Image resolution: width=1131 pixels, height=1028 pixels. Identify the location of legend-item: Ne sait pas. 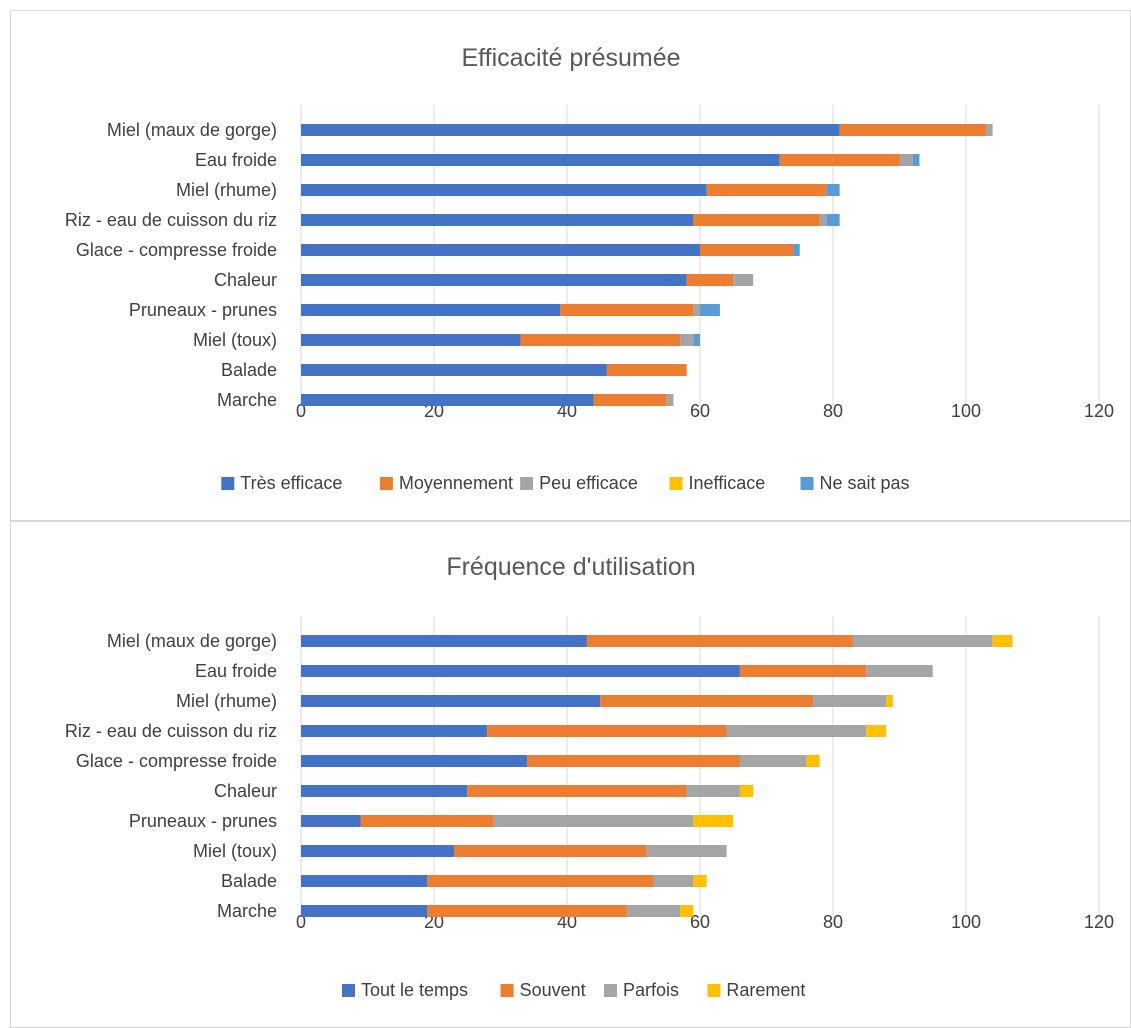
(855, 483).